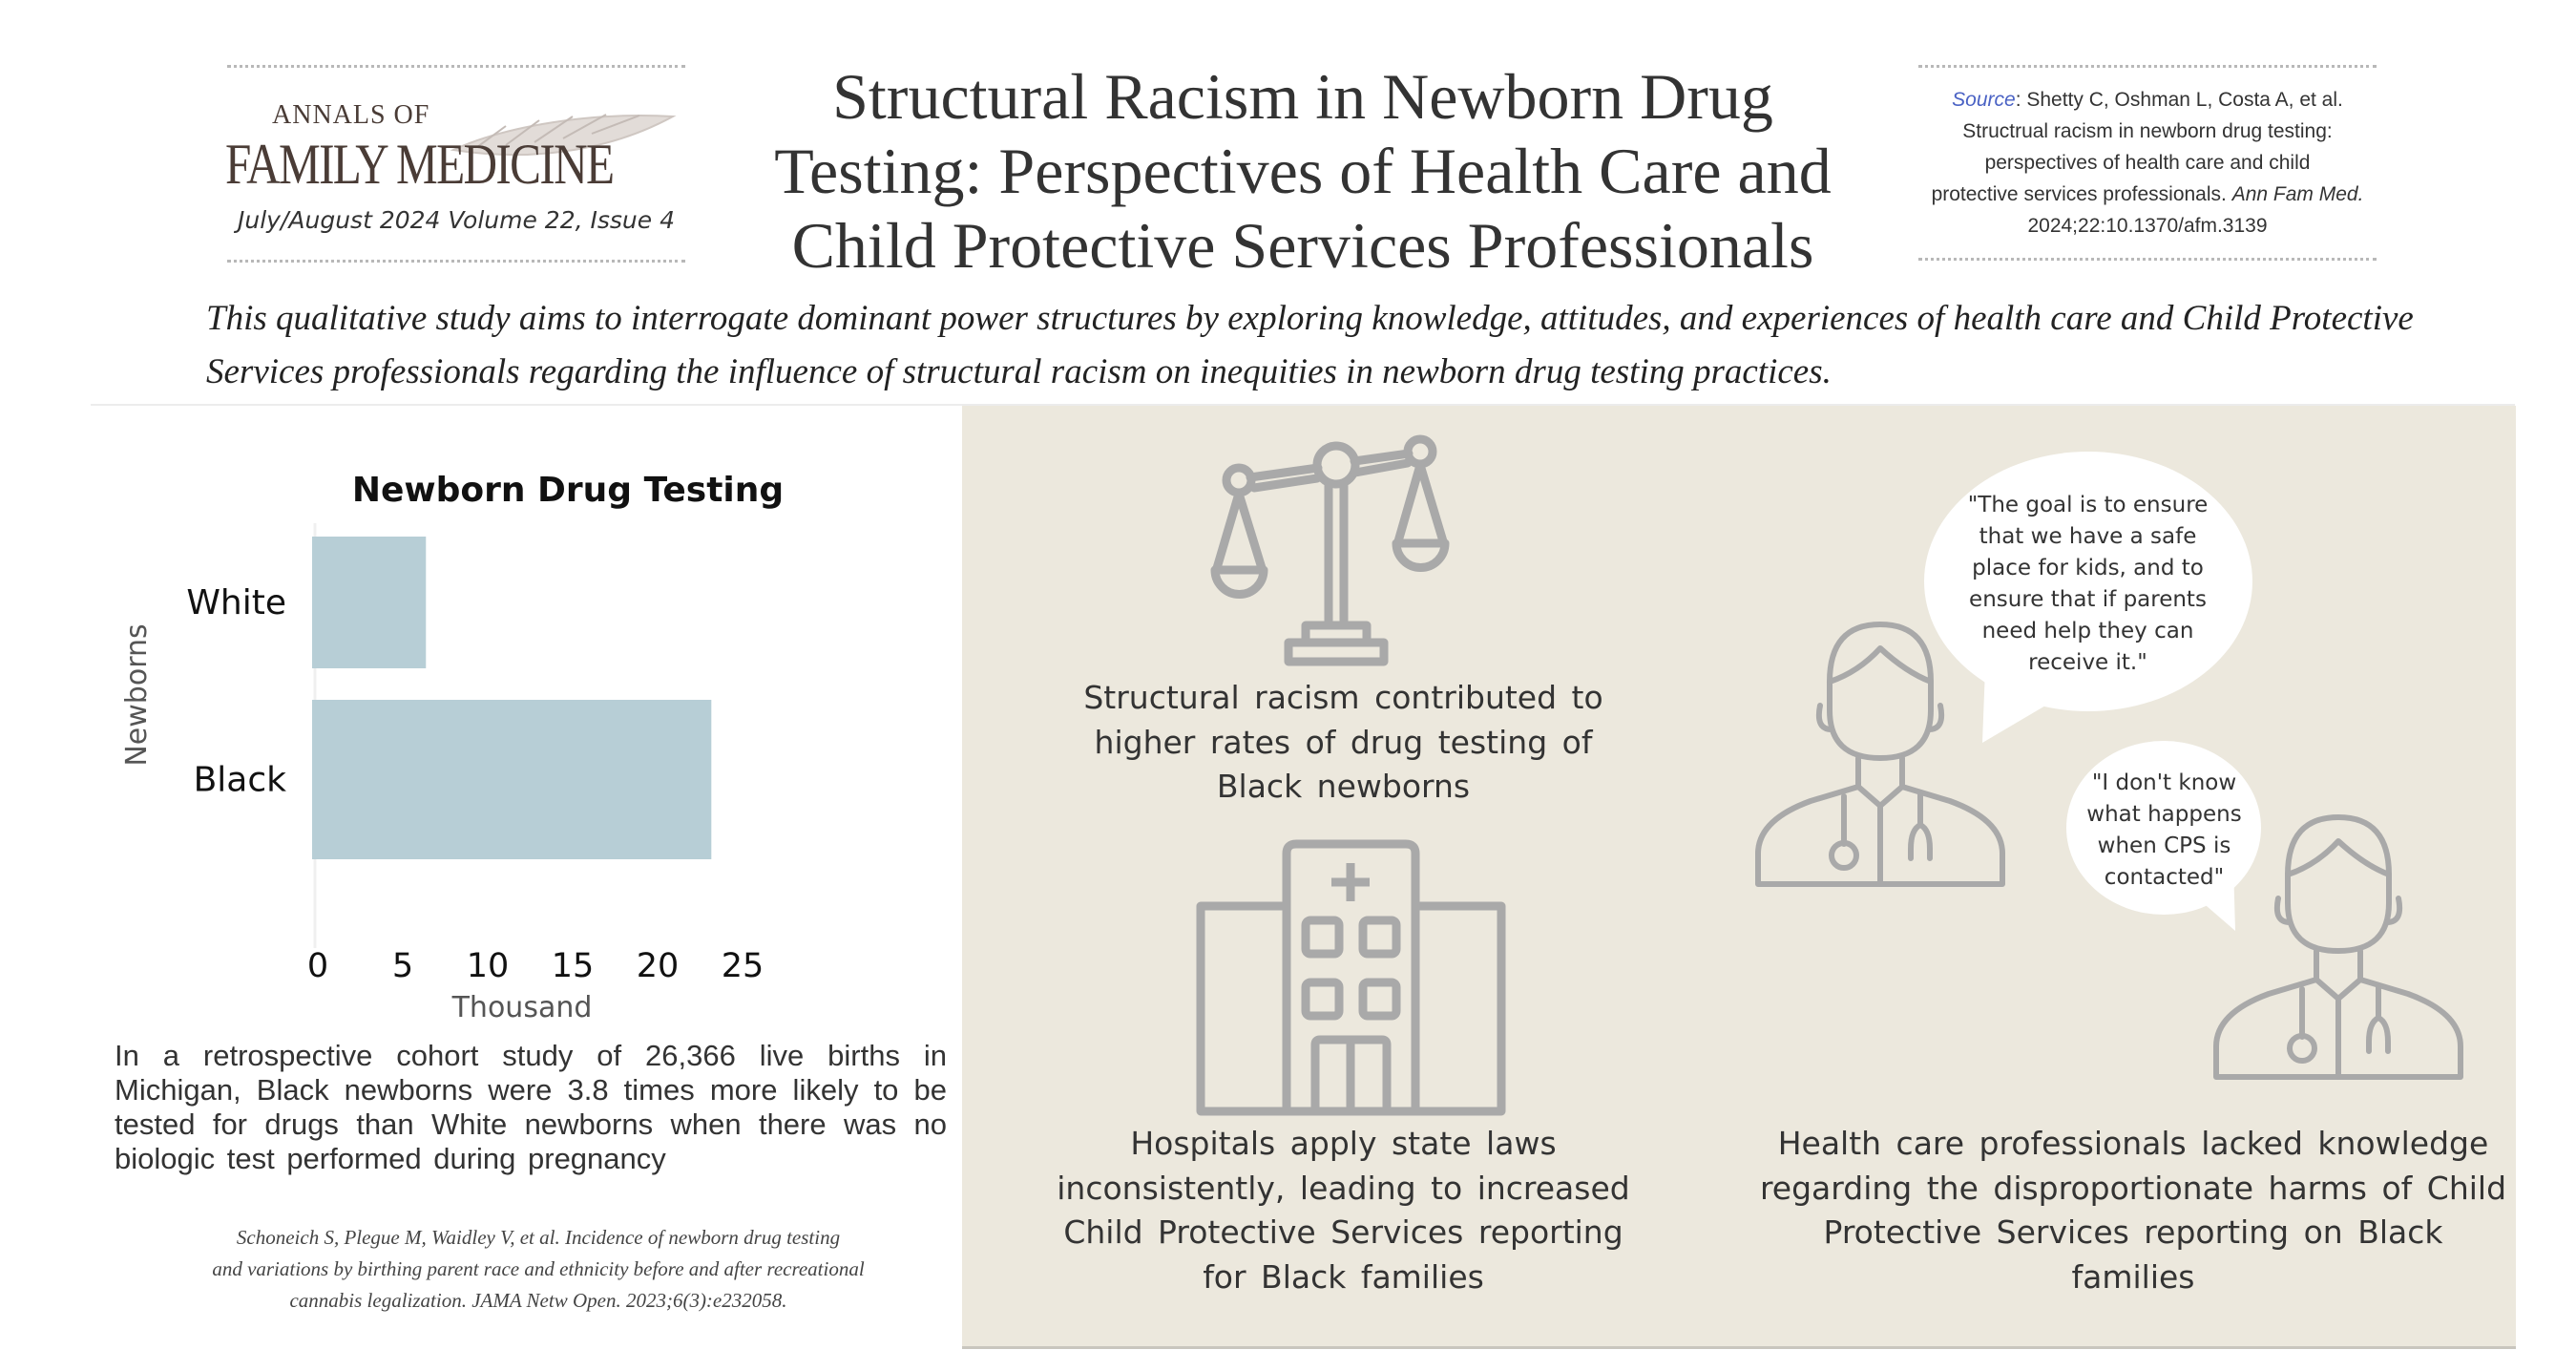 This screenshot has width=2576, height=1350. I want to click on x-tick-label: 20, so click(658, 966).